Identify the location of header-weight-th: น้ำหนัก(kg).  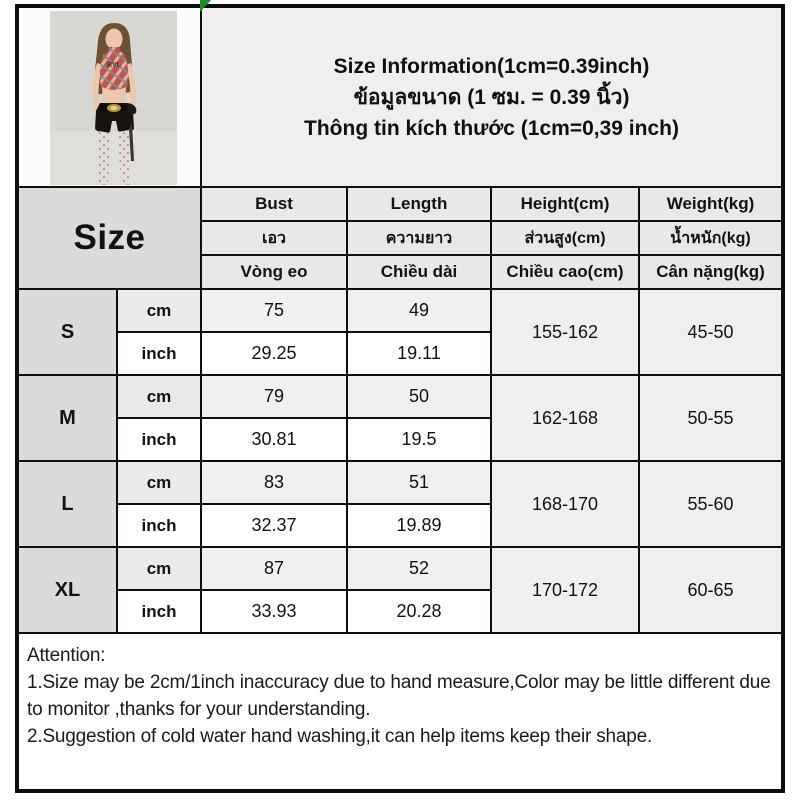
(710, 238).